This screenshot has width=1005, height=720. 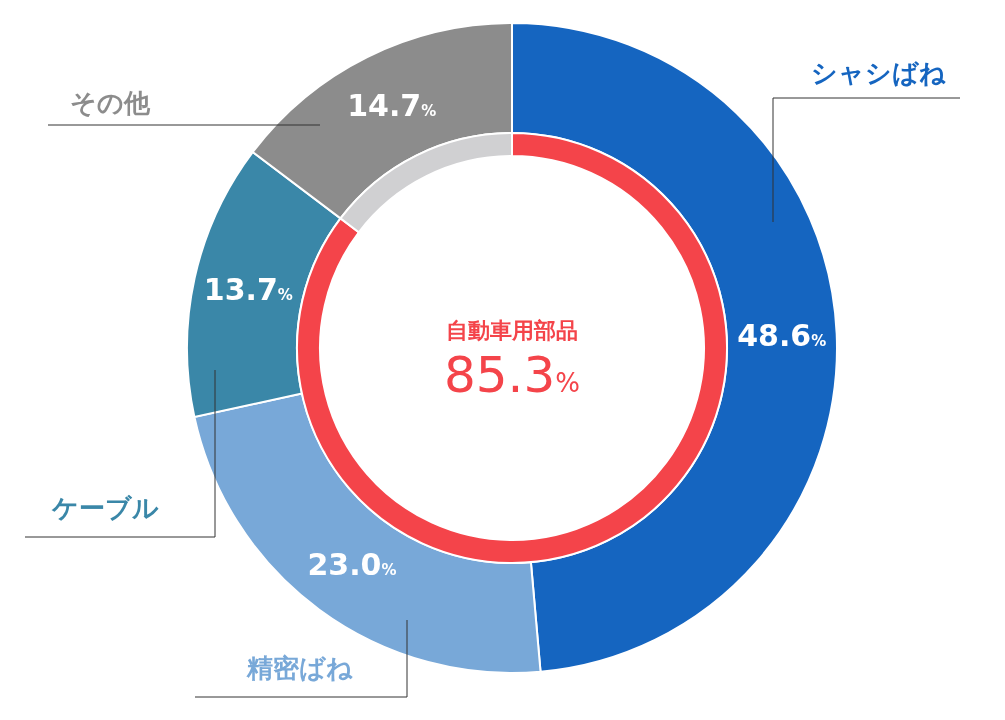 I want to click on data-label: 85.3%, so click(x=512, y=375).